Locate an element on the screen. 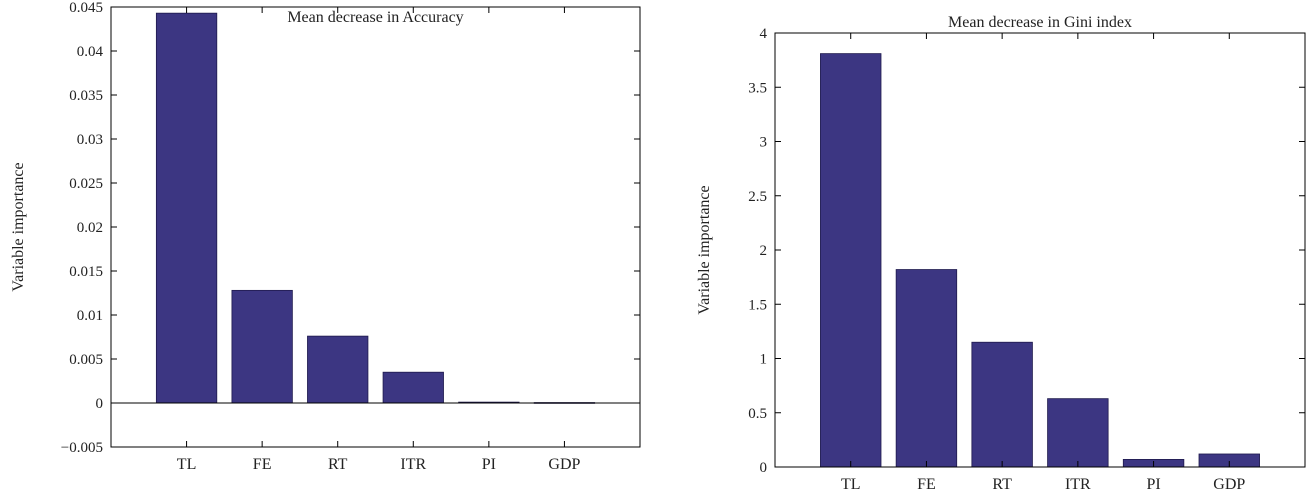  y-tick-label: 3.5 is located at coordinates (757, 88).